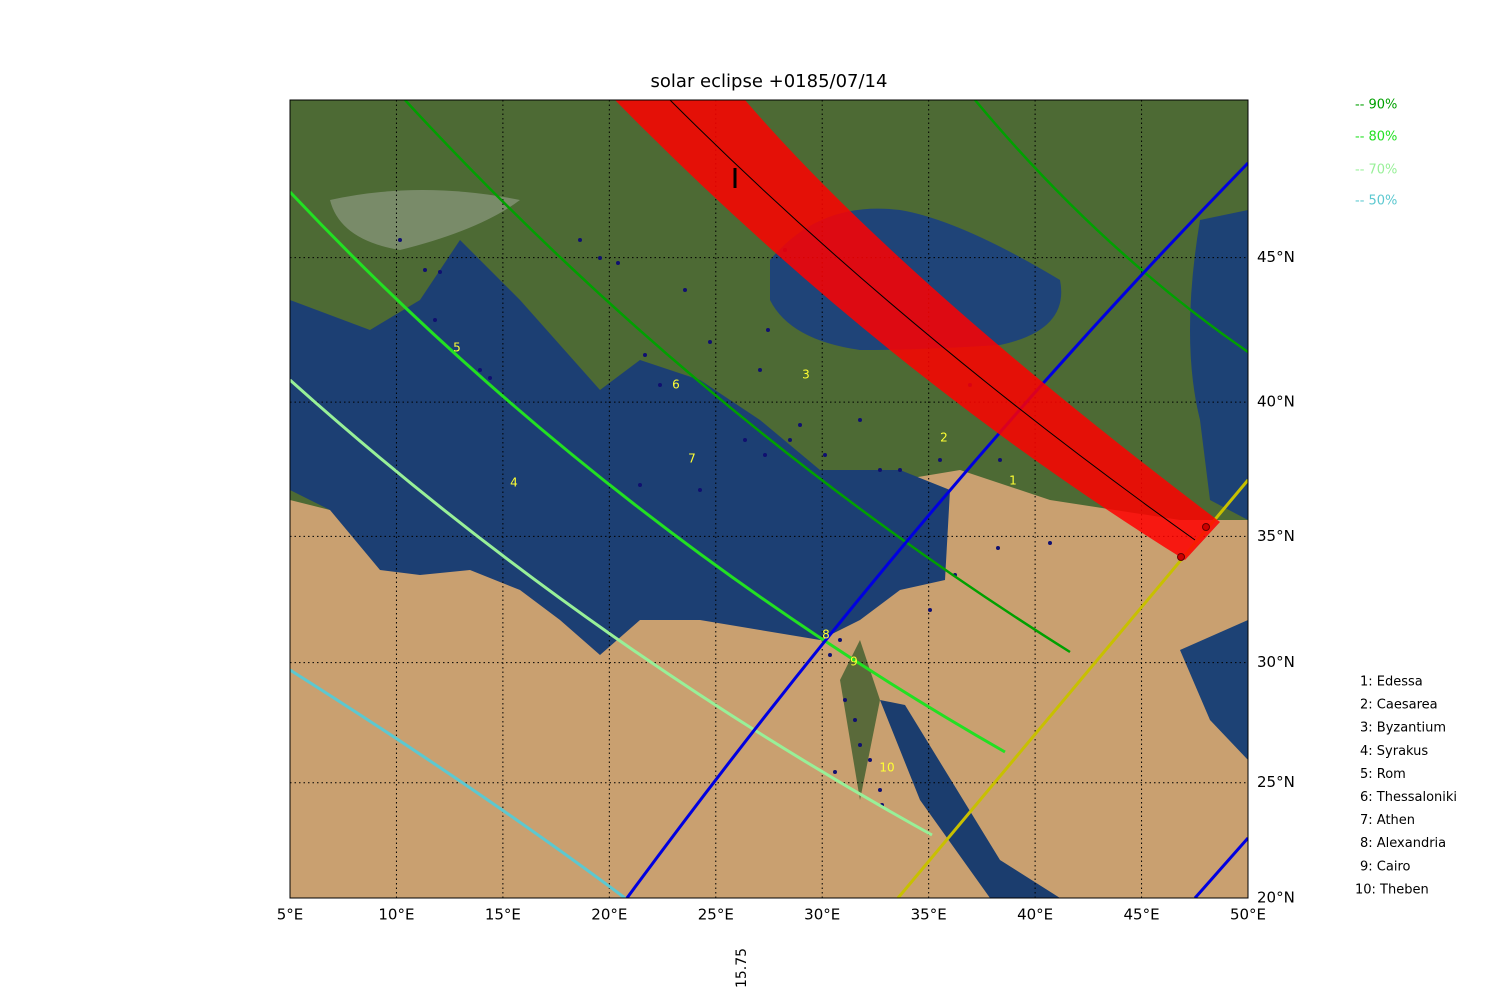  What do you see at coordinates (826, 635) in the screenshot?
I see `map-label: 8` at bounding box center [826, 635].